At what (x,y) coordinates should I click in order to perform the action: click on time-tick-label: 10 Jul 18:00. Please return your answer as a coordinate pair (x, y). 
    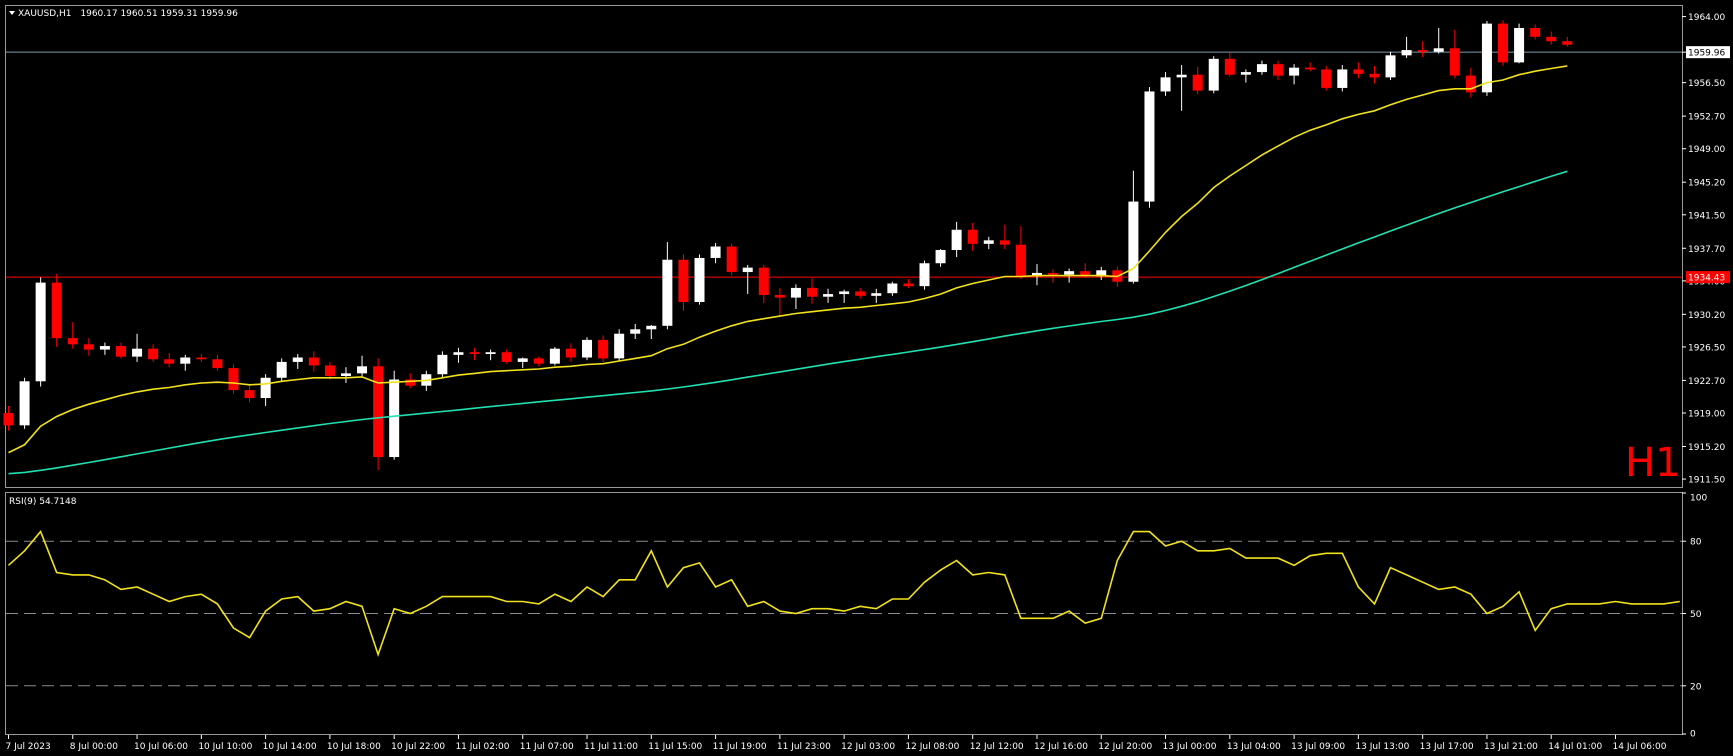
    Looking at the image, I should click on (354, 747).